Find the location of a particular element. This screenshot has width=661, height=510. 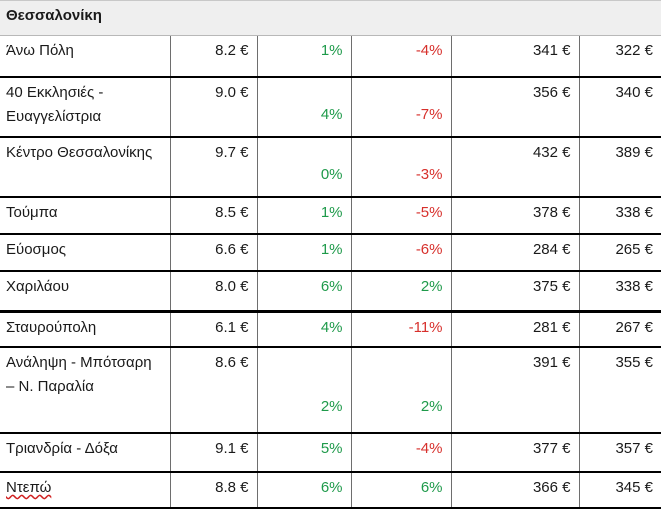

region-header: Θεσσαλονίκη is located at coordinates (330, 18).